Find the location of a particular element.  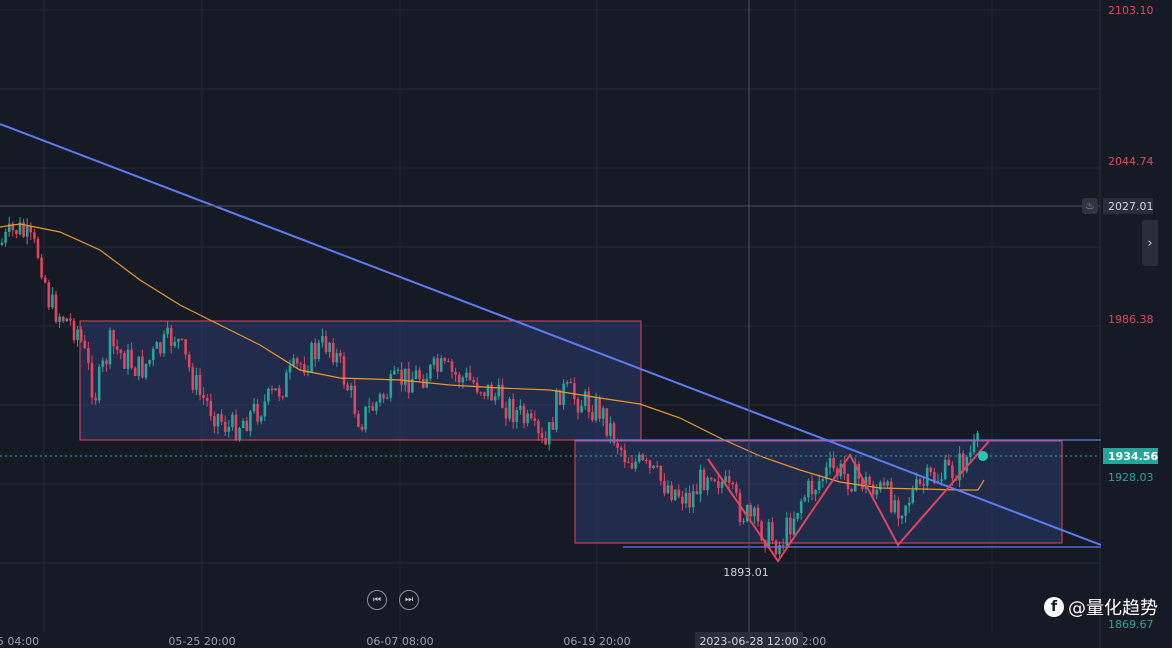

bell-icon: ♨ is located at coordinates (1090, 206).